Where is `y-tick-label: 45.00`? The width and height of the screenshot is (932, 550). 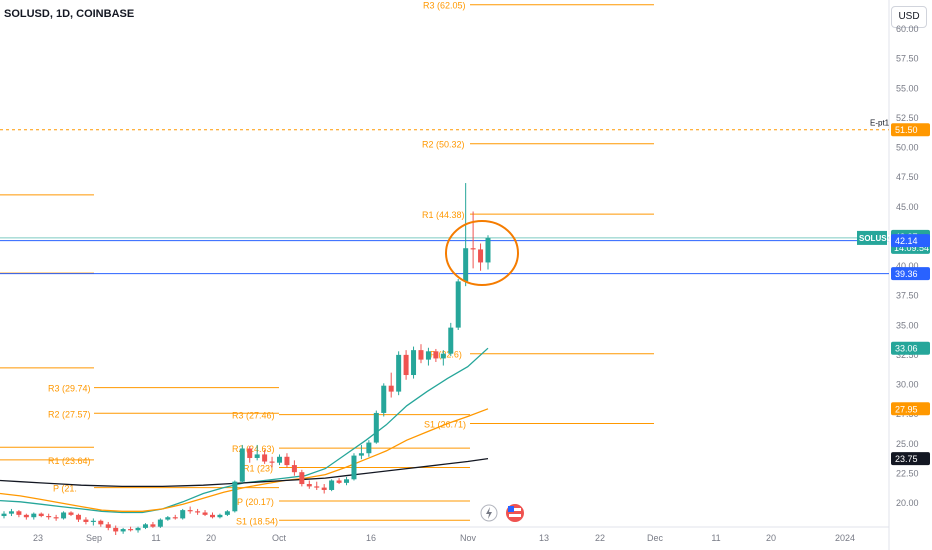
y-tick-label: 45.00 is located at coordinates (907, 207).